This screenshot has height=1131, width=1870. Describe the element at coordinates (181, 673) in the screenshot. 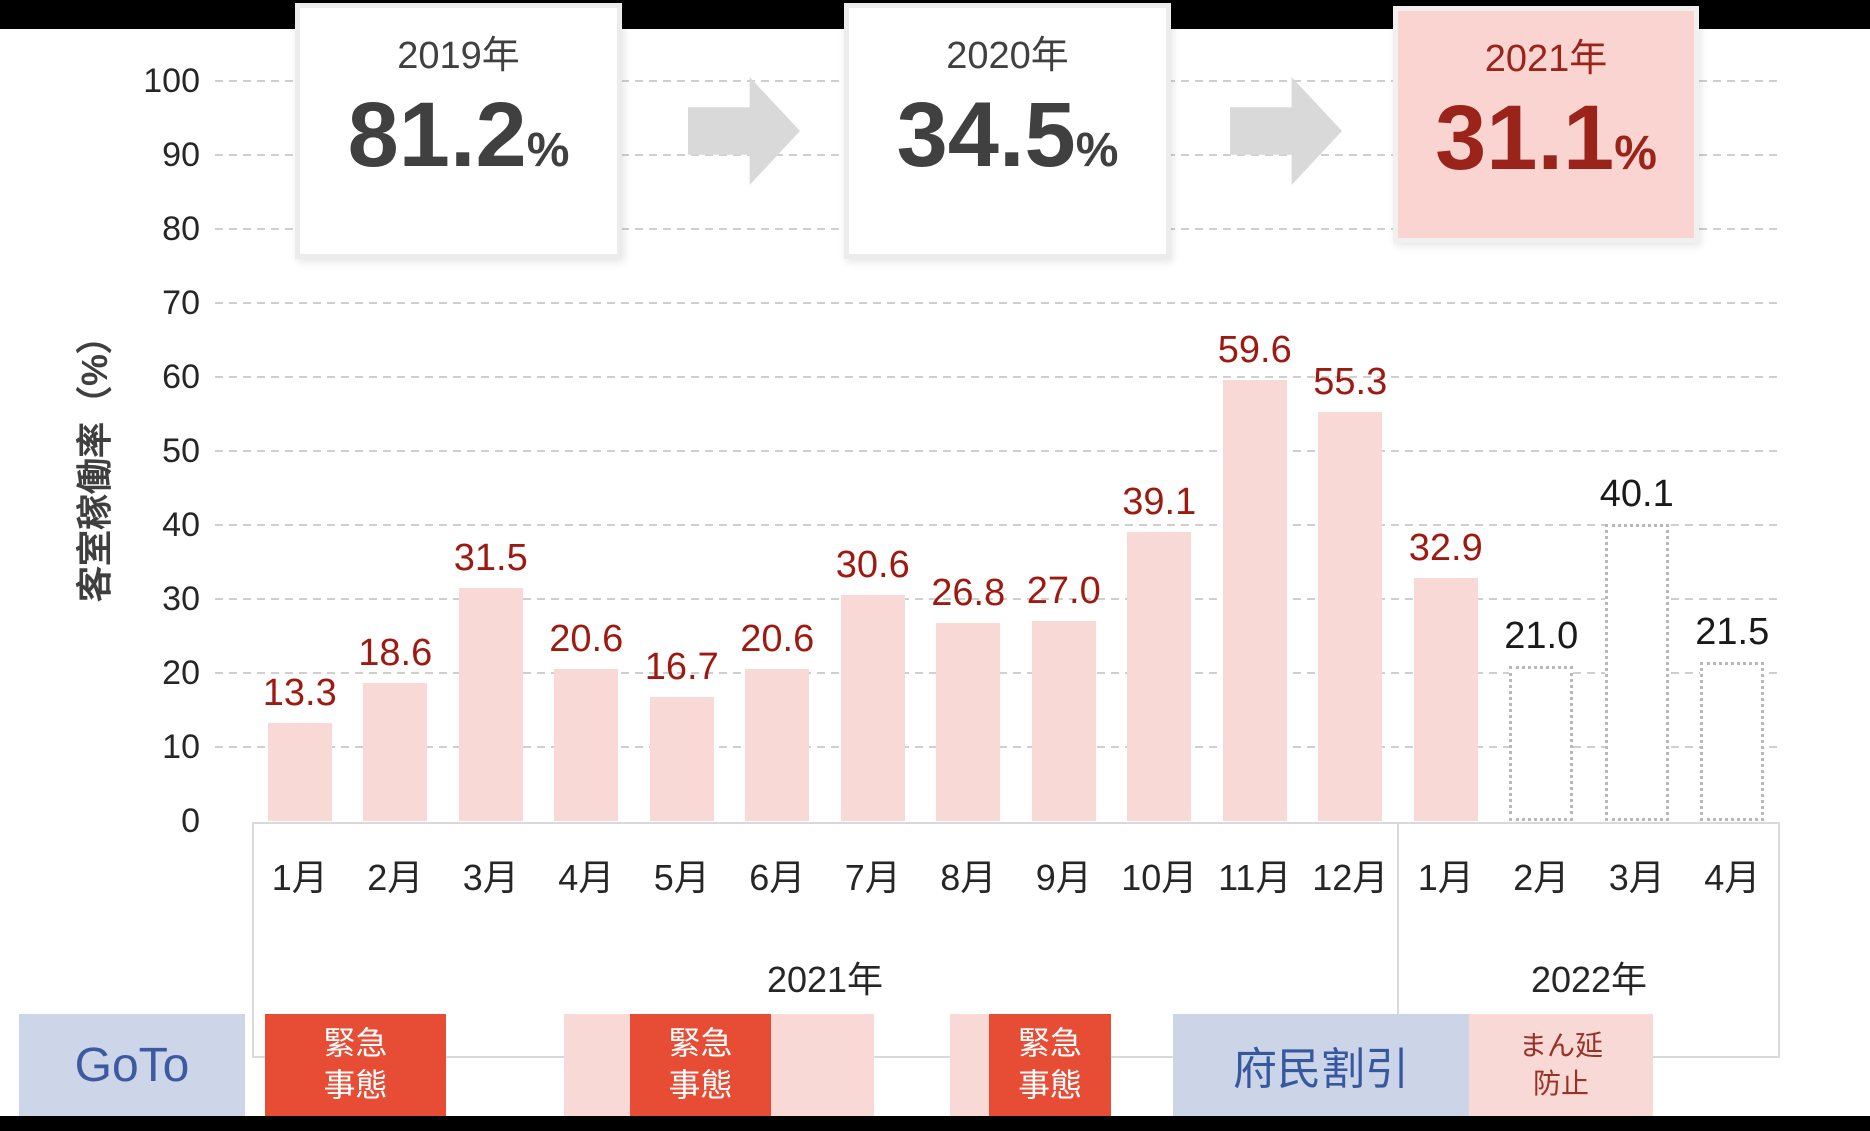

I see `y-tick-20: 20` at that location.